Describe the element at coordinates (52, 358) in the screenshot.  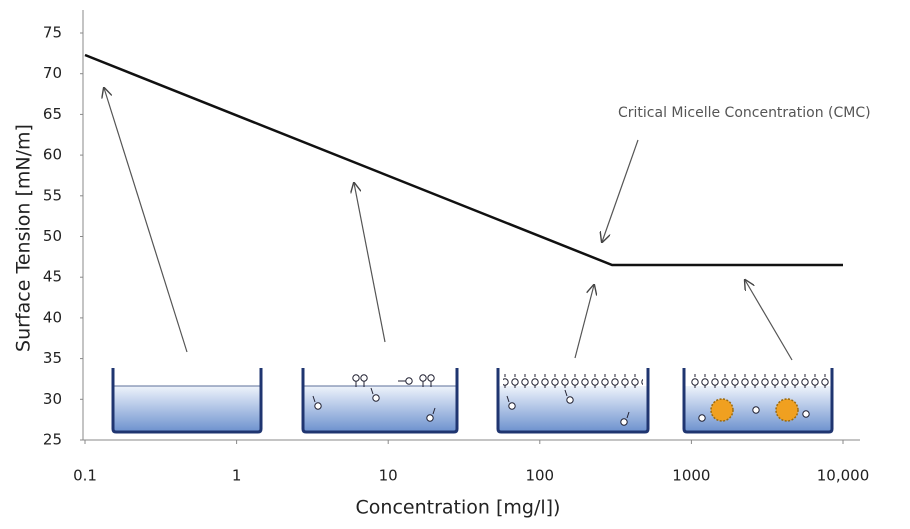
I see `y-tick-label: 35` at that location.